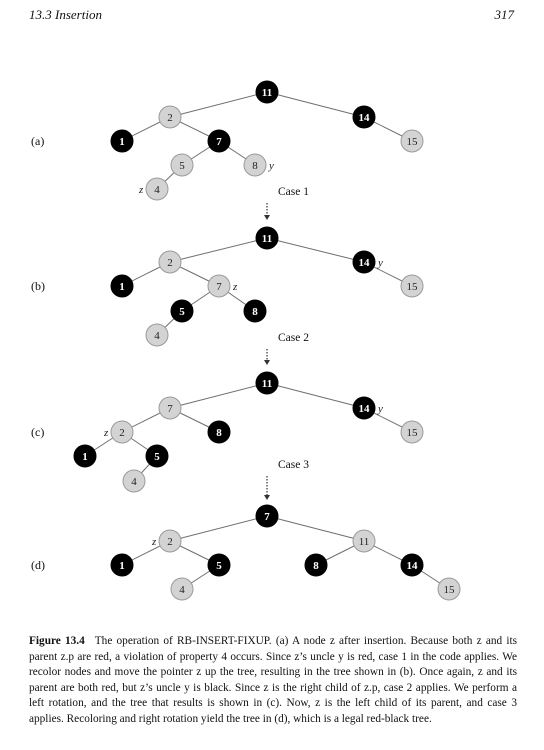 The height and width of the screenshot is (750, 544). Describe the element at coordinates (293, 465) in the screenshot. I see `case-label: Case 3` at that location.